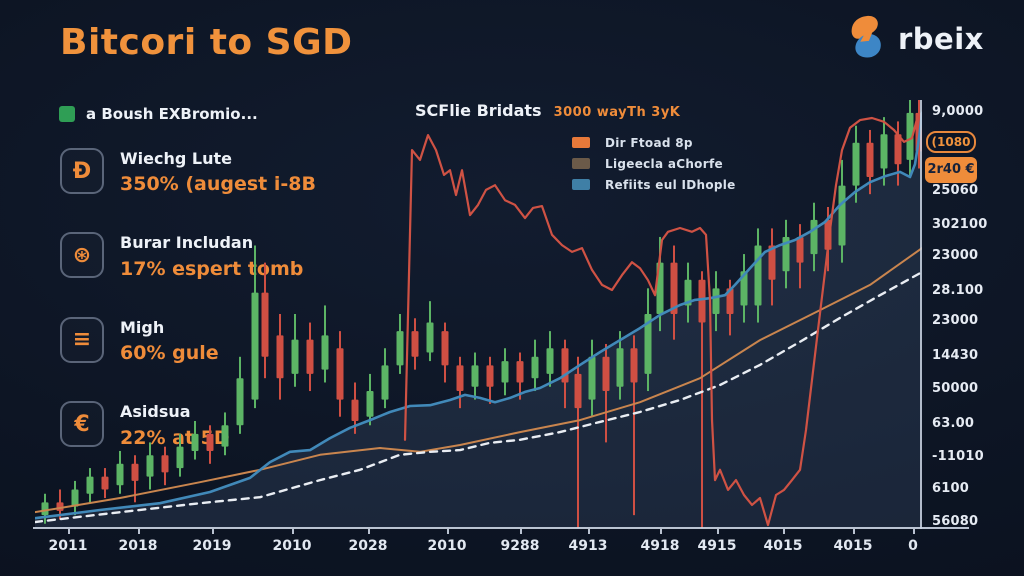 This screenshot has height=576, width=1024. I want to click on stat-title: Burar Includan, so click(187, 243).